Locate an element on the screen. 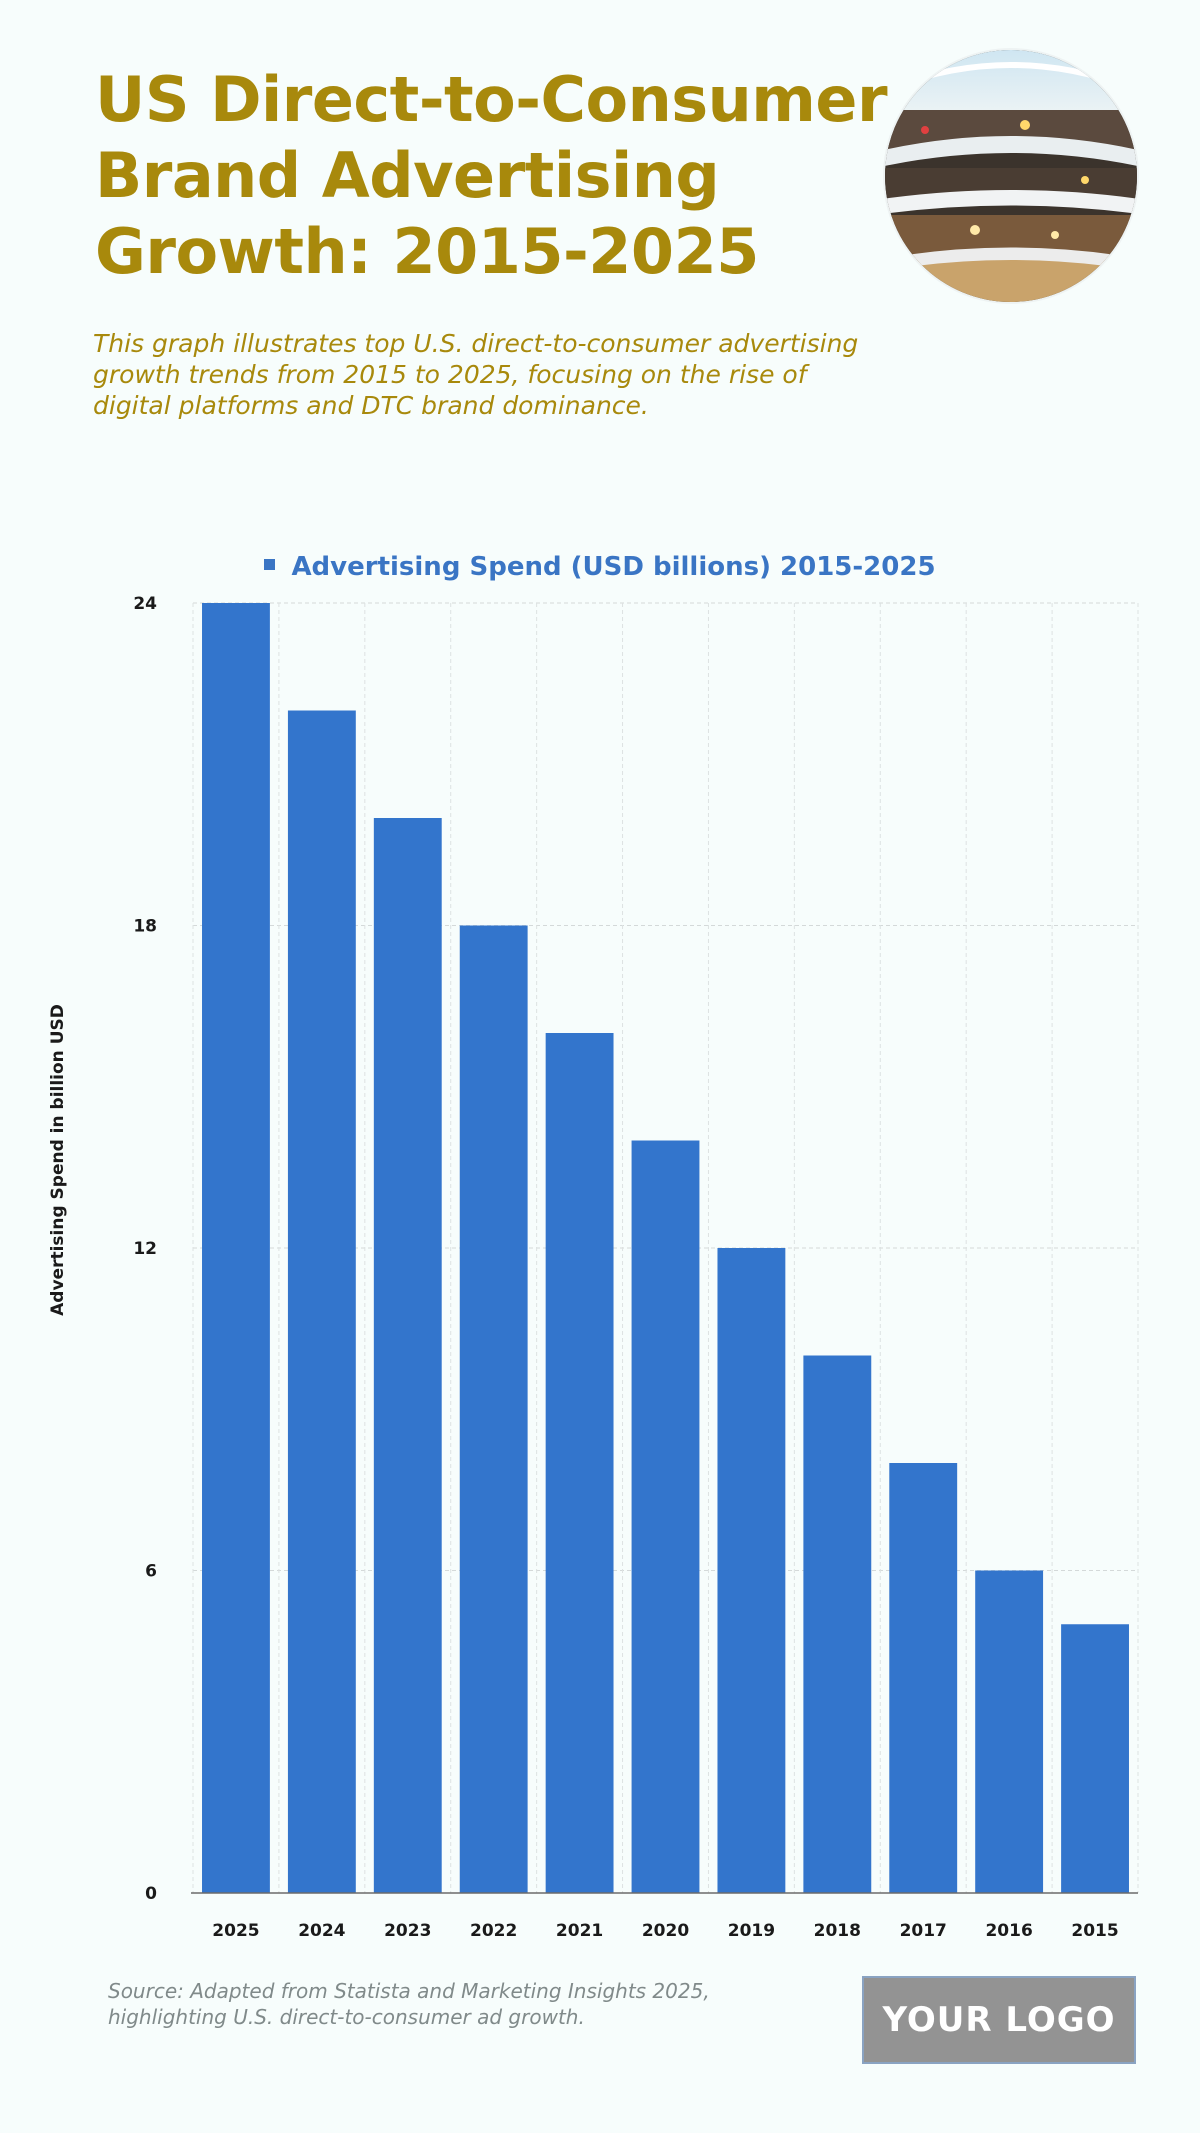  x-tick-label: 2025 is located at coordinates (235, 1931).